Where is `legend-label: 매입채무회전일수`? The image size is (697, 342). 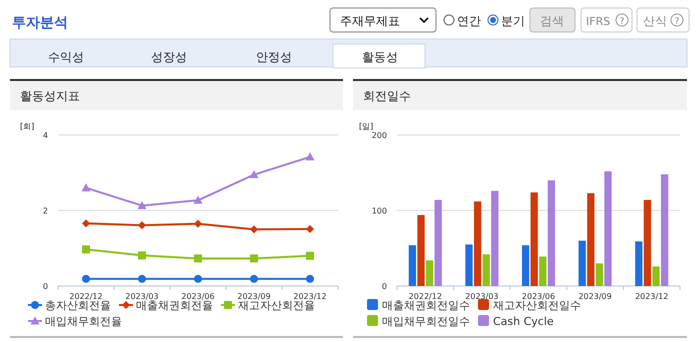 legend-label: 매입채무회전일수 is located at coordinates (426, 321).